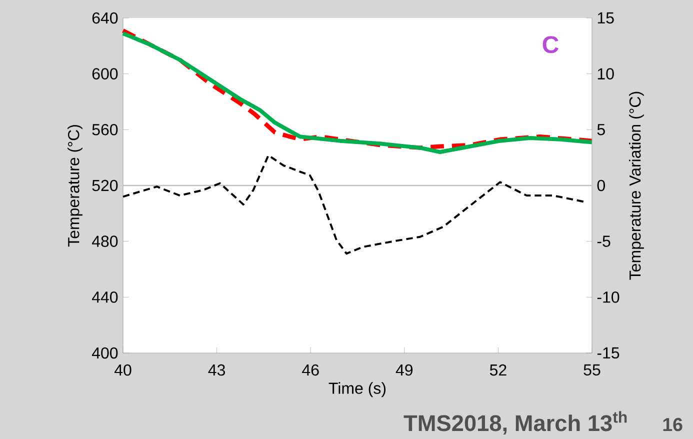  I want to click on y2-tick-label: 10, so click(606, 74).